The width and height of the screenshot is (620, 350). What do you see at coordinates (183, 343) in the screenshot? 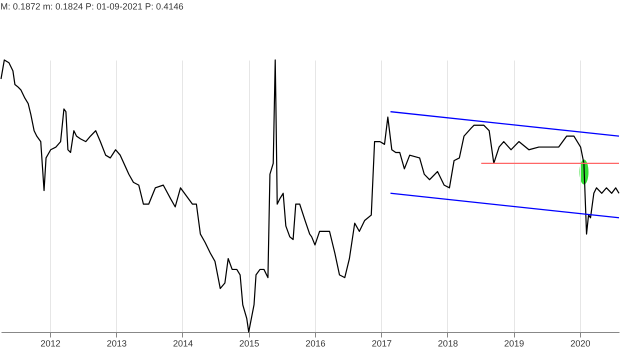
I see `x-tick-label: 2014` at bounding box center [183, 343].